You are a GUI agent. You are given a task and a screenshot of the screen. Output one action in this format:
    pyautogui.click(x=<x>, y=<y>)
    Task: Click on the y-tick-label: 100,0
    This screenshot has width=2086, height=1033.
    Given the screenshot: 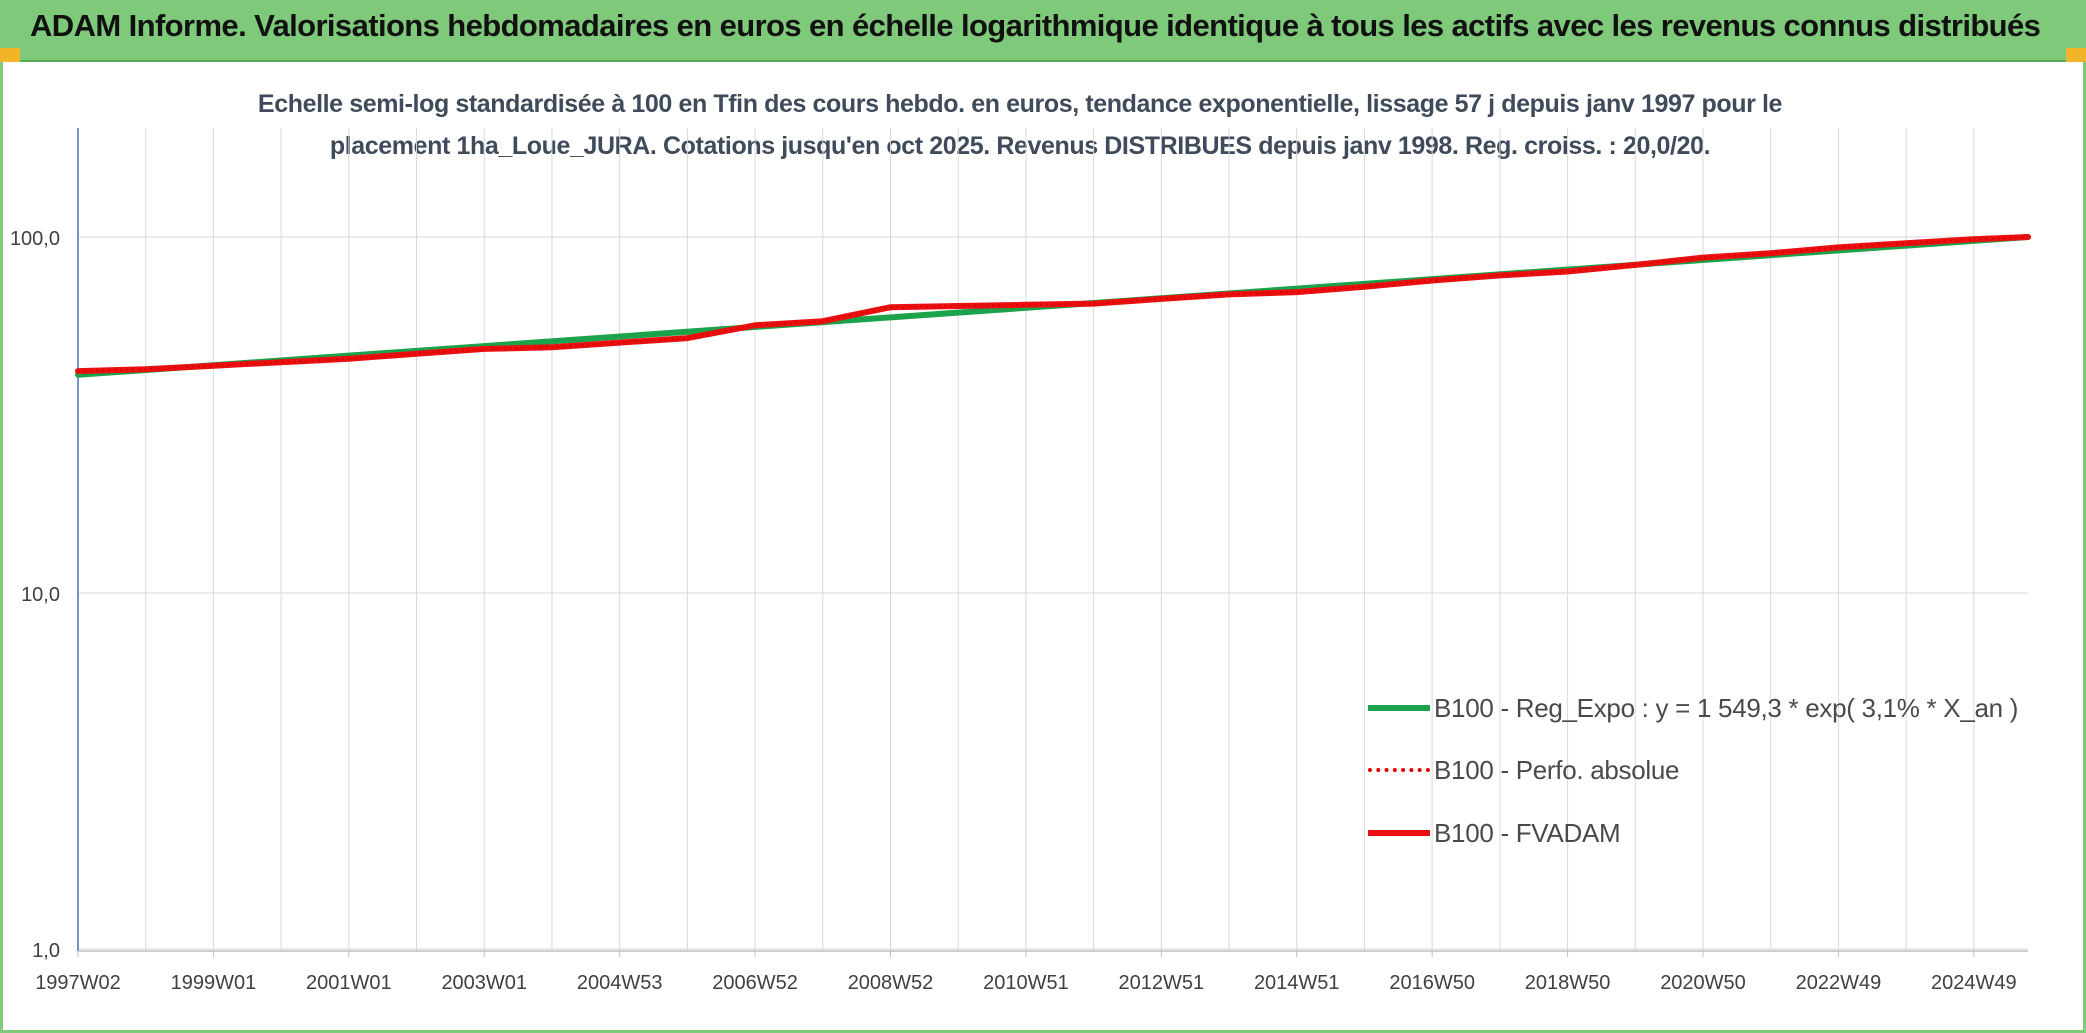 What is the action you would take?
    pyautogui.click(x=35, y=239)
    